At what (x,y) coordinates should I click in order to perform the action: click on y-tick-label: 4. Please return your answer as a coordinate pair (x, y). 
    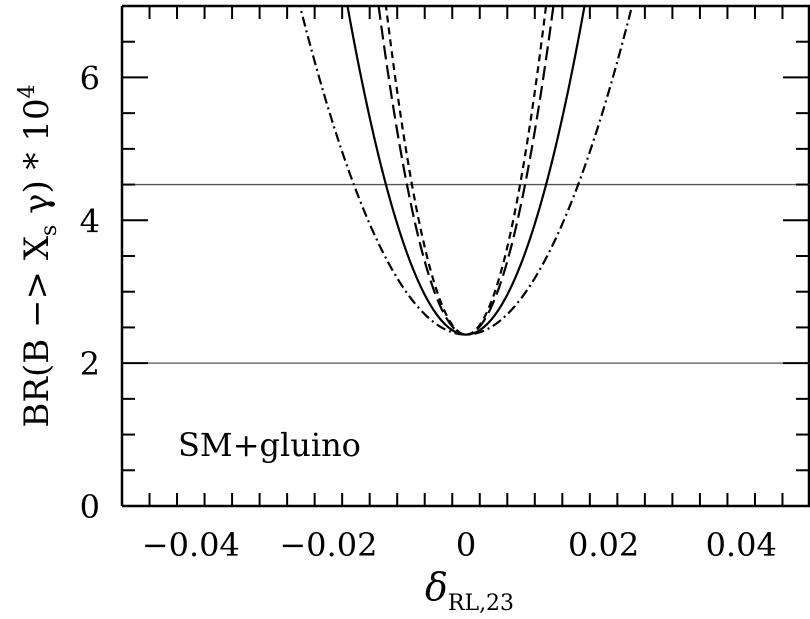
    Looking at the image, I should click on (90, 221).